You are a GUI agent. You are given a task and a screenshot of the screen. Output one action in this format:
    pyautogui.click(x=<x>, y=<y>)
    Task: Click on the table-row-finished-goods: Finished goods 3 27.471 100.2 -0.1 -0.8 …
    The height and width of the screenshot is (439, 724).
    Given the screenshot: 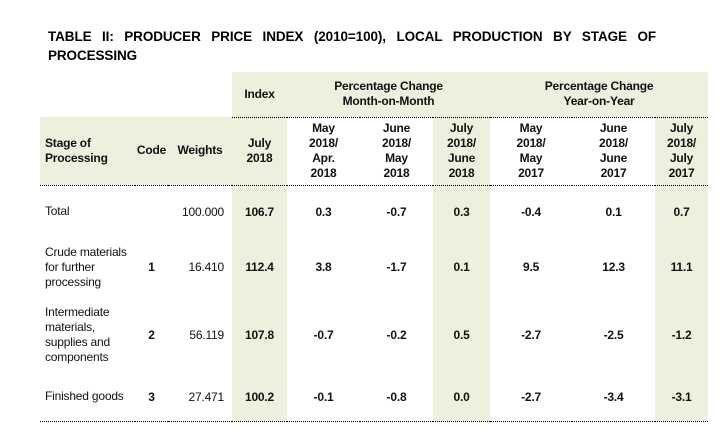 What is the action you would take?
    pyautogui.click(x=374, y=397)
    